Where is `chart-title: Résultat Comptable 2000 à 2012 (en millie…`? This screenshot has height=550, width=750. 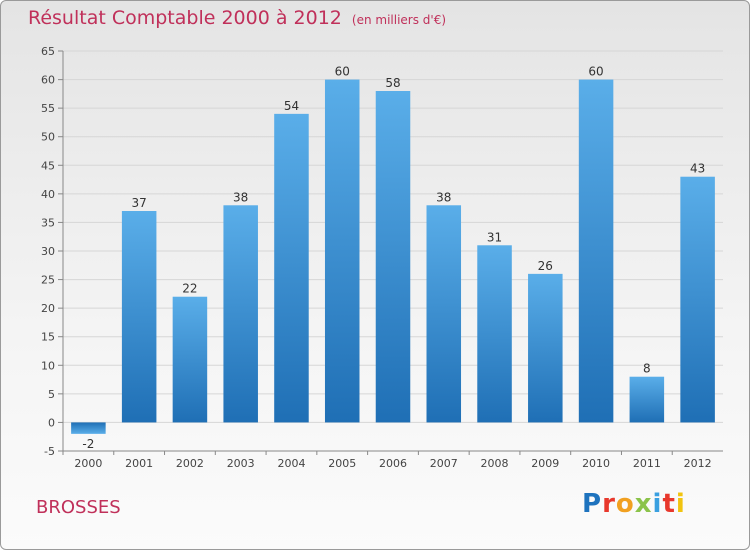
chart-title: Résultat Comptable 2000 à 2012 (en millie… is located at coordinates (237, 18).